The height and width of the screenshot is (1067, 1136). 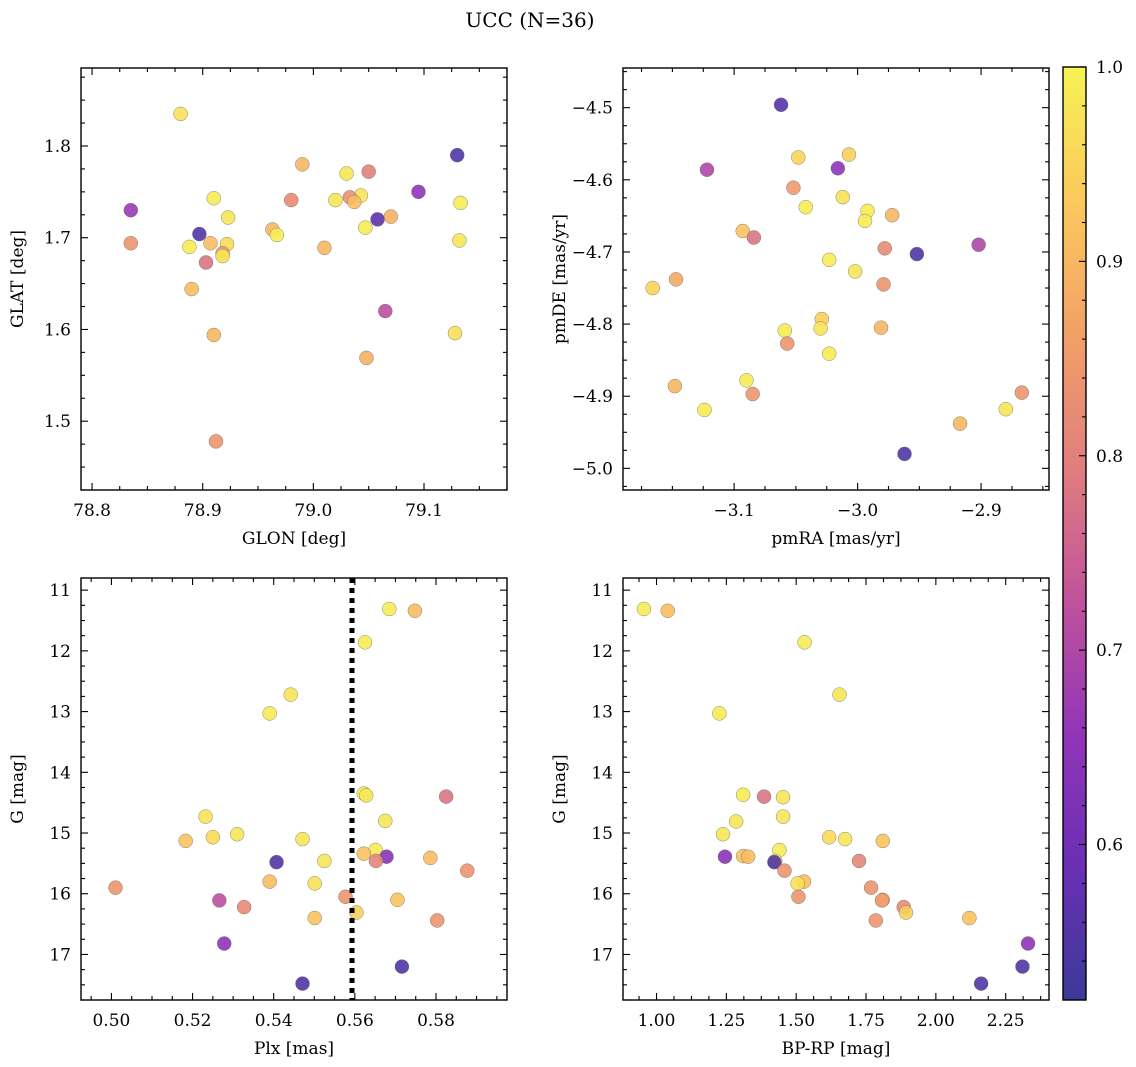 I want to click on colorbar-tick-label: 0.9, so click(x=1109, y=262).